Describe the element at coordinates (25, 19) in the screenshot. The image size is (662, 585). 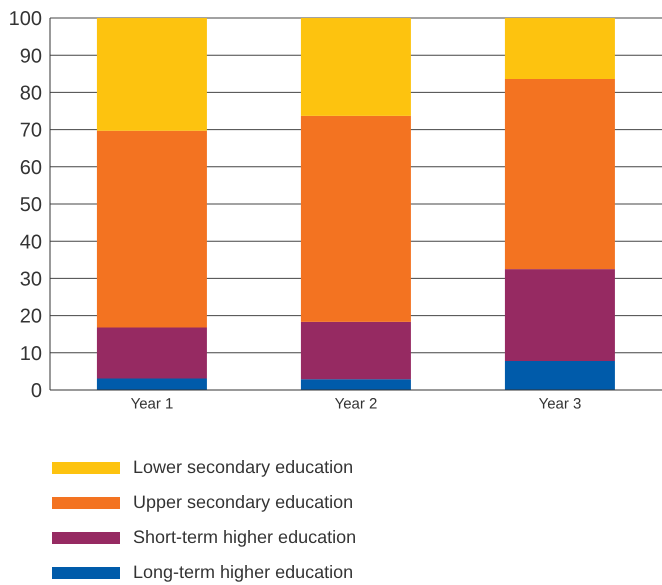
I see `y-tick-label: 100` at that location.